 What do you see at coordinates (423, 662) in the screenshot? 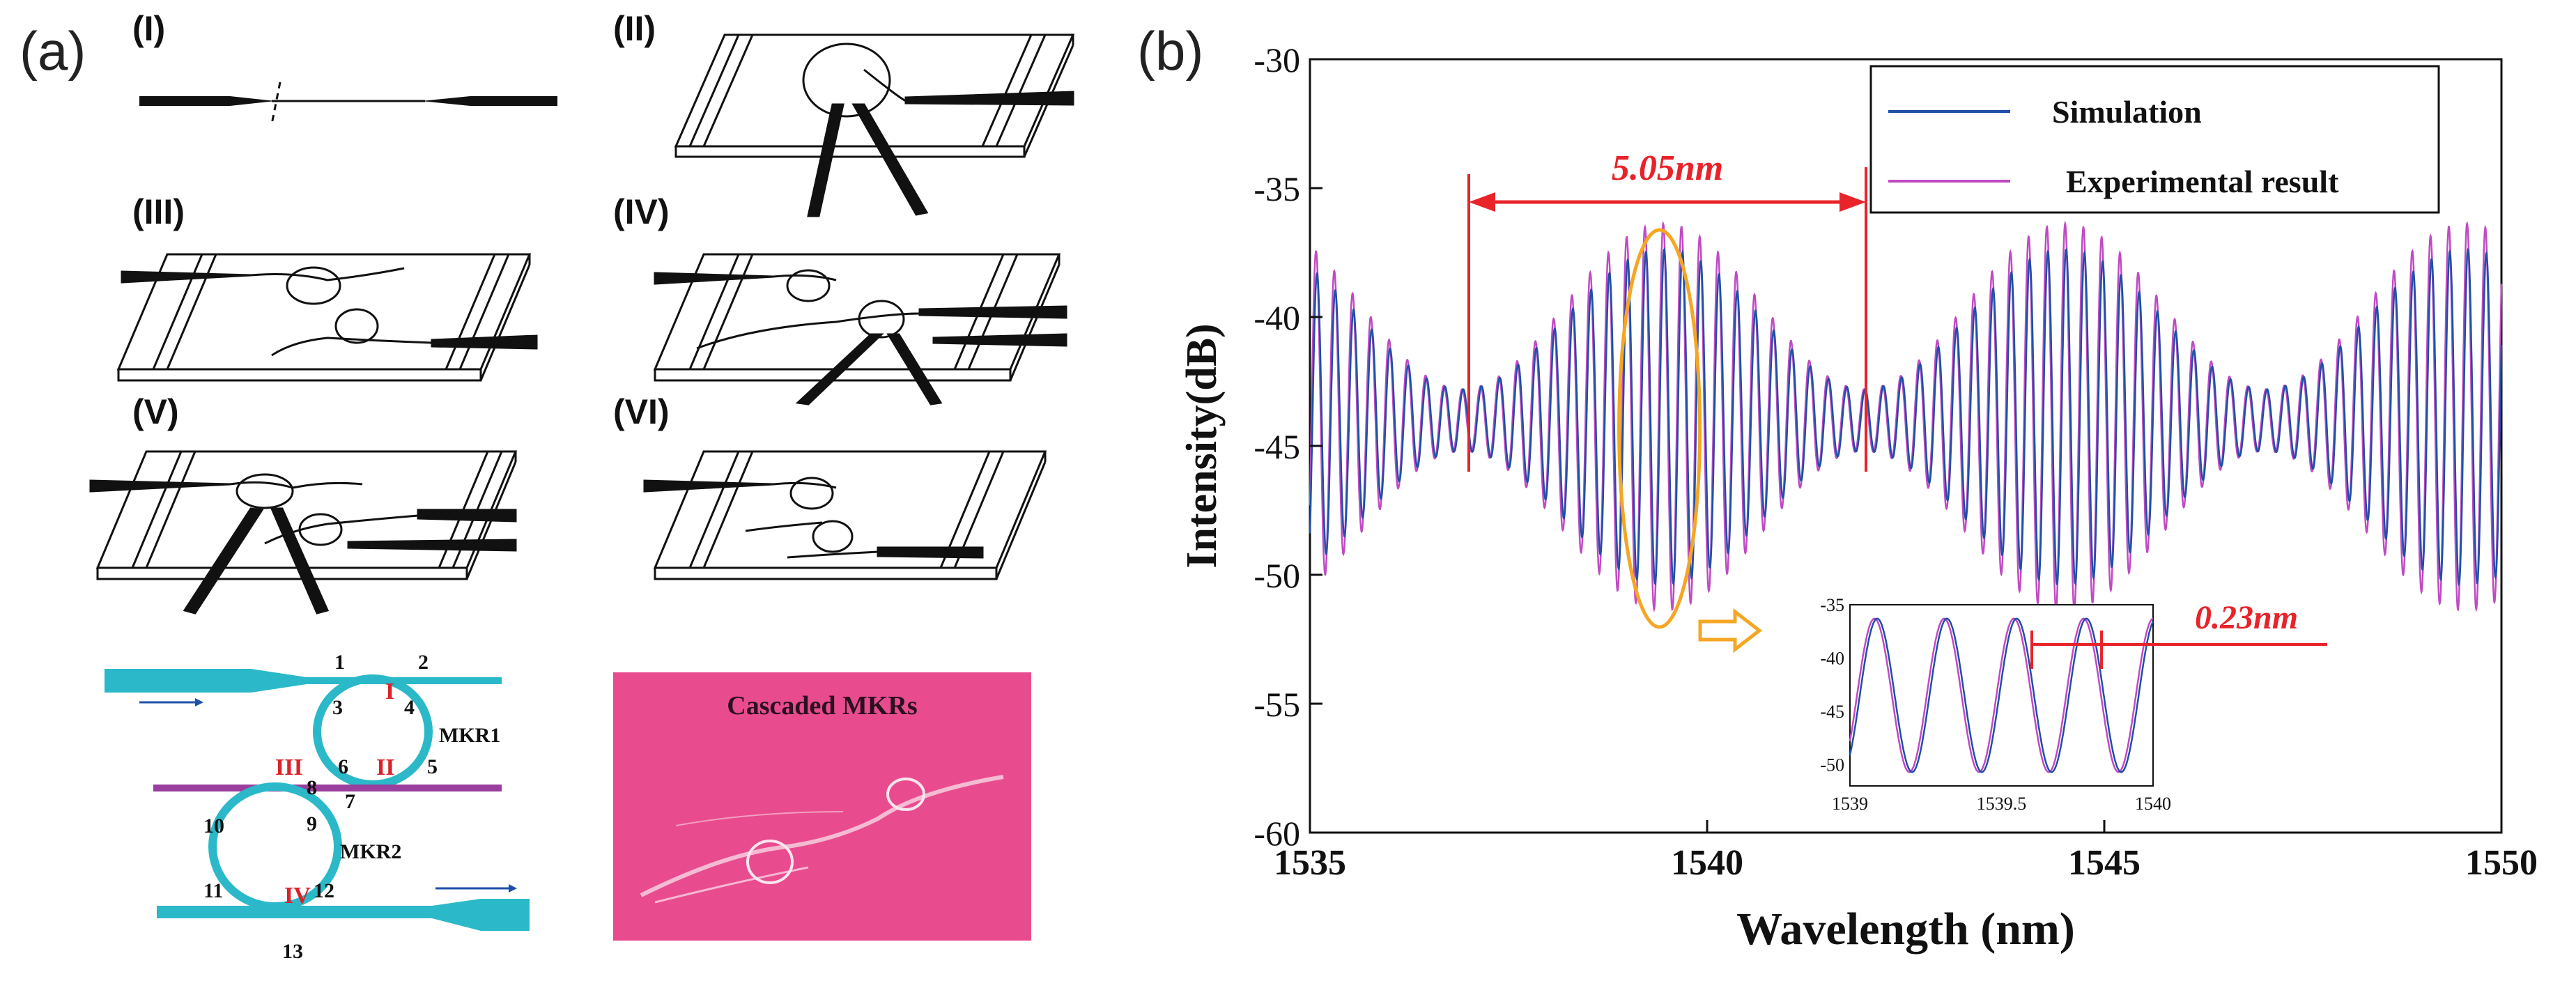
I see `ring-node-number: 2` at bounding box center [423, 662].